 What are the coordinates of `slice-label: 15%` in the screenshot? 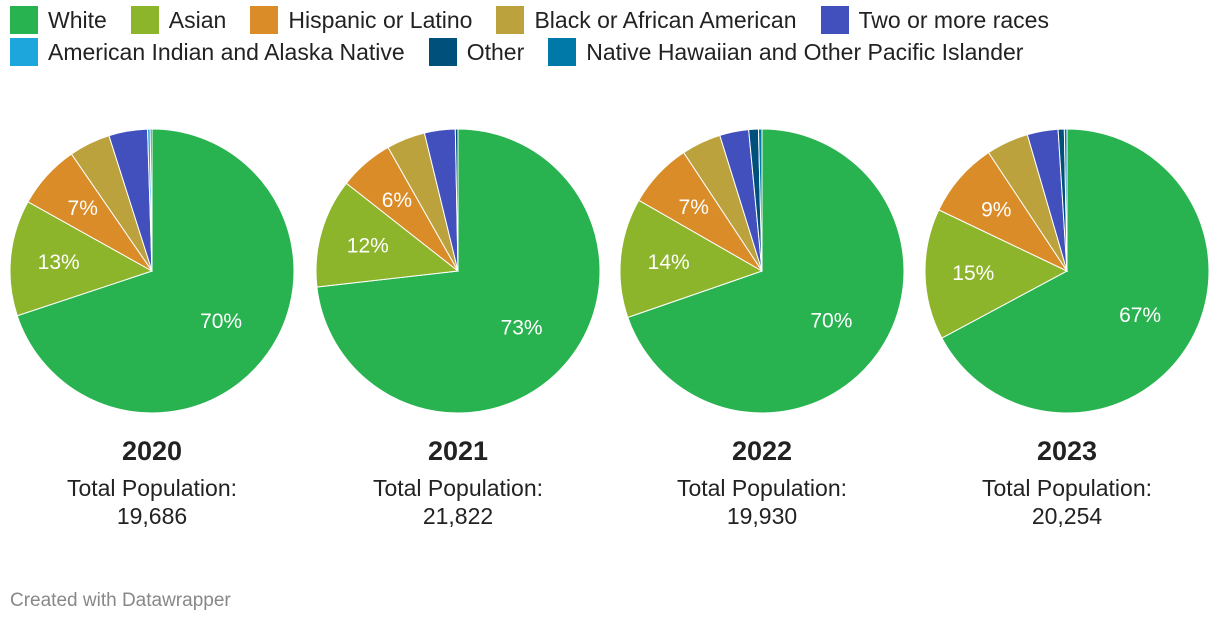 It's located at (973, 273).